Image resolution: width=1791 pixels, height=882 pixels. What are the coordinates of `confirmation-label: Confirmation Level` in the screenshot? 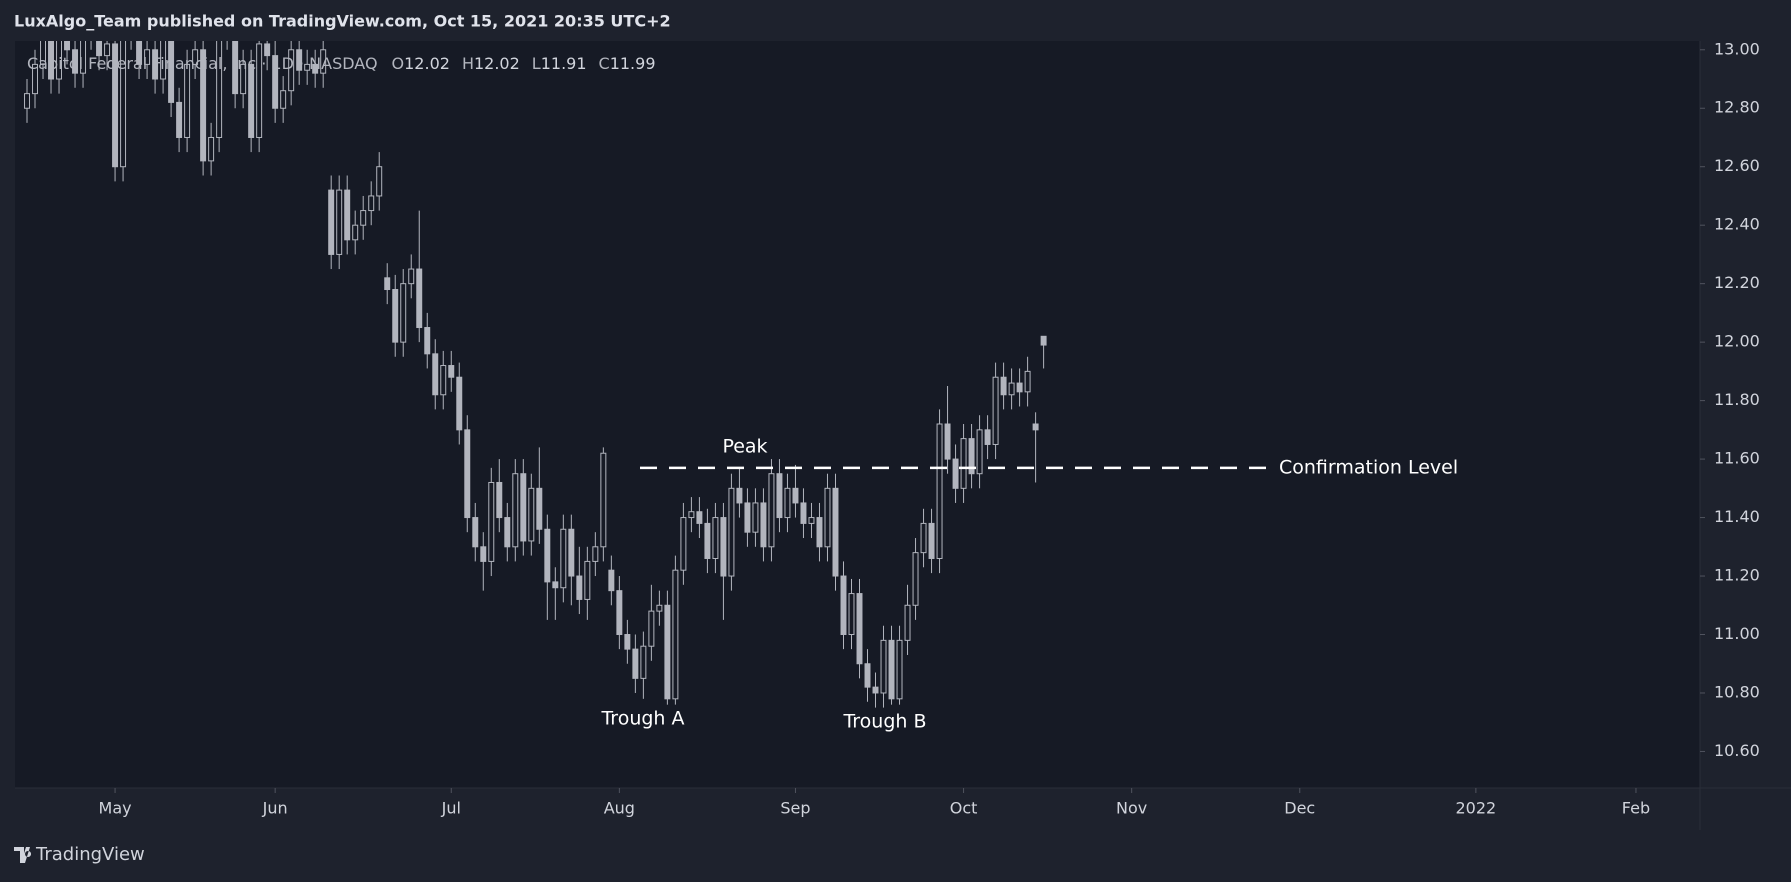 It's located at (1368, 467).